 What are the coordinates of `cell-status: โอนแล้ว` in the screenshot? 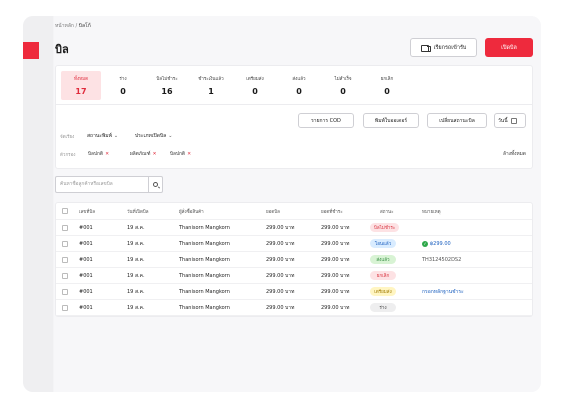 It's located at (383, 243).